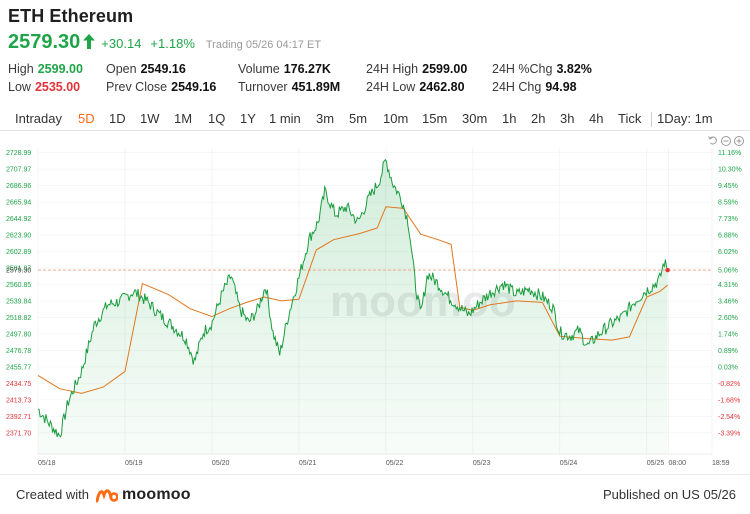 The image size is (750, 514). I want to click on created-with-label: Created with, so click(52, 494).